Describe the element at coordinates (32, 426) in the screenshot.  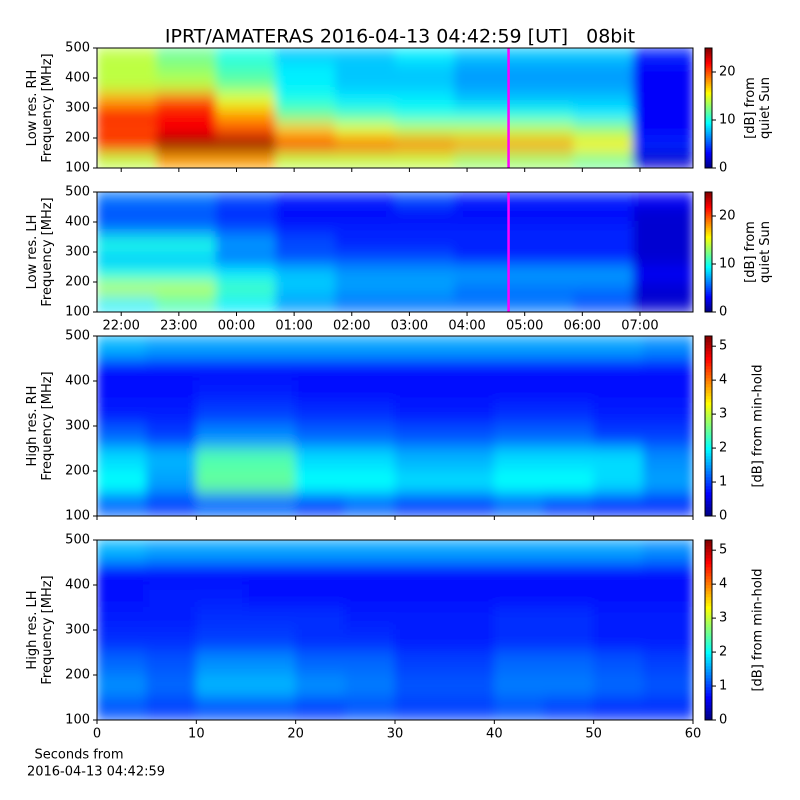
I see `y-axis-label: High res. RH` at that location.